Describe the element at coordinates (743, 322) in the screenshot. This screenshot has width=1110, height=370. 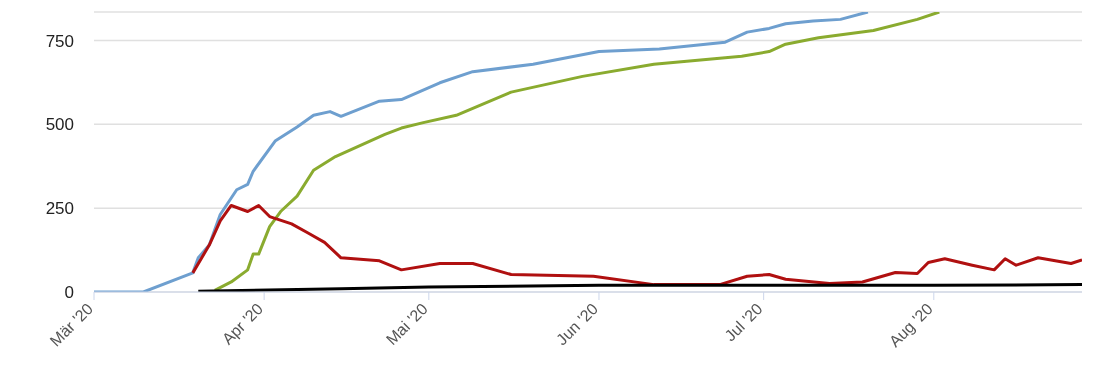
I see `x-tick-label: Jul '20` at that location.